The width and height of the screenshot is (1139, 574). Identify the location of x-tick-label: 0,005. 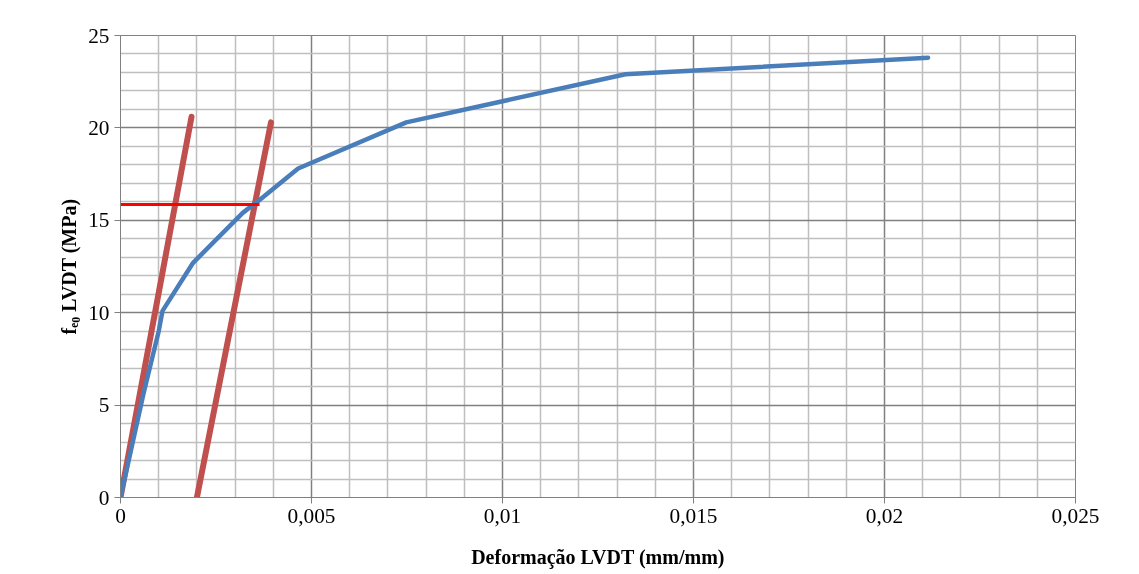
(311, 515).